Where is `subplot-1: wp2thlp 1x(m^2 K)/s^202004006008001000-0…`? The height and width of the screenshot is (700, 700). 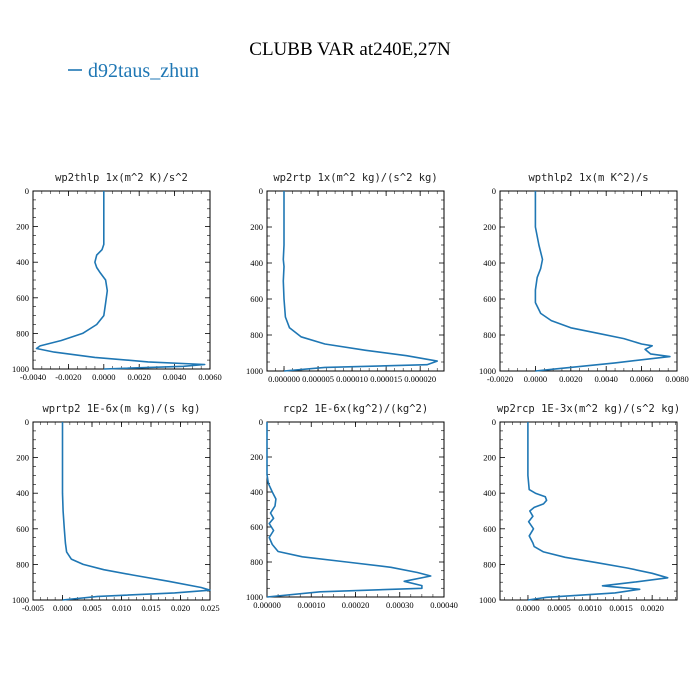
subplot-1: wp2thlp 1x(m^2 K)/s^202004006008001000-0… is located at coordinates (117, 277).